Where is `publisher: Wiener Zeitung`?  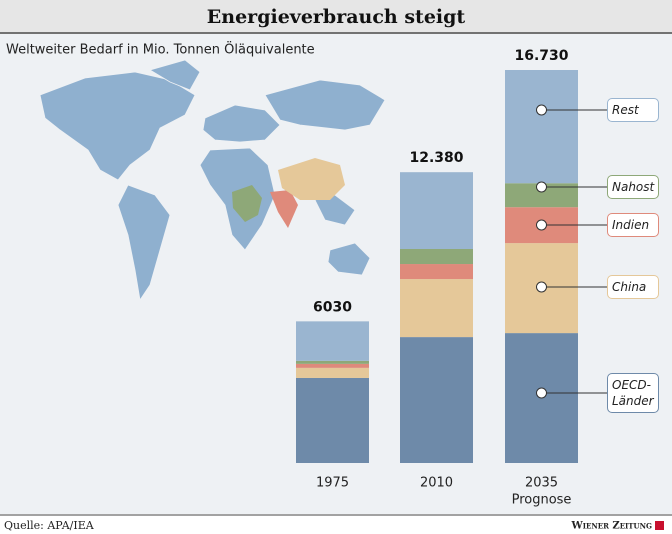 publisher: Wiener Zeitung is located at coordinates (611, 526).